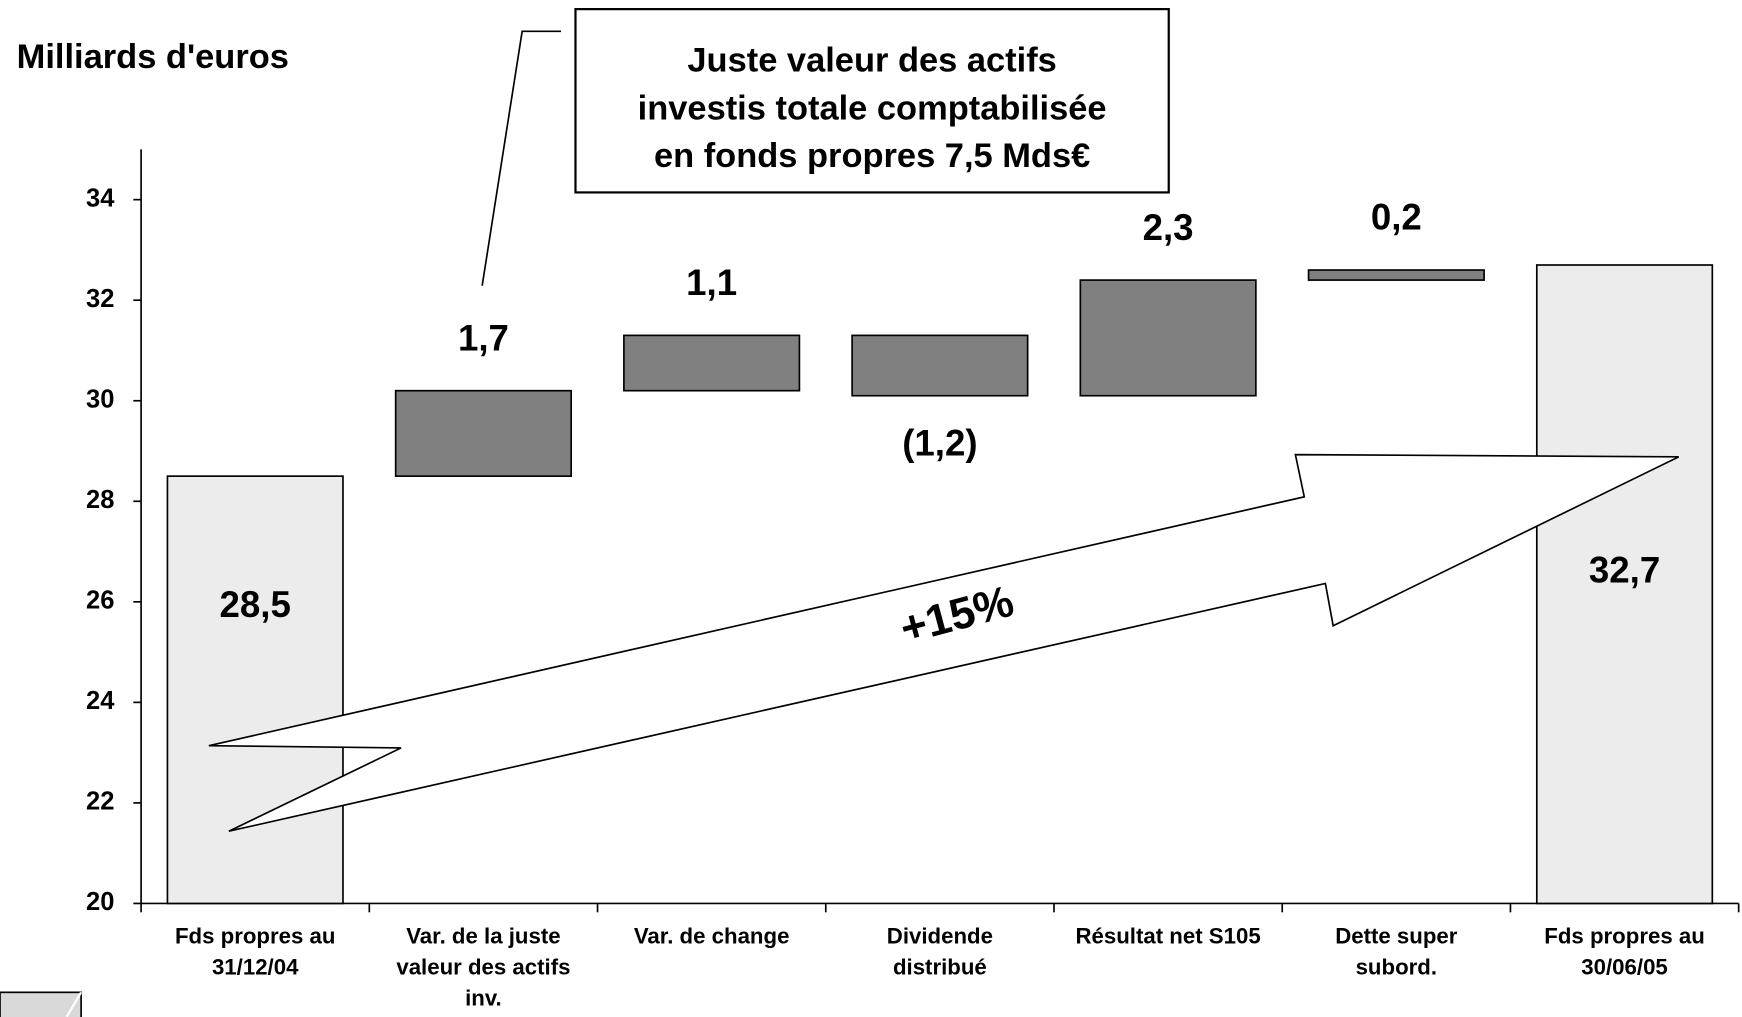 The width and height of the screenshot is (1742, 1017). What do you see at coordinates (1168, 227) in the screenshot?
I see `value-label: 2,3` at bounding box center [1168, 227].